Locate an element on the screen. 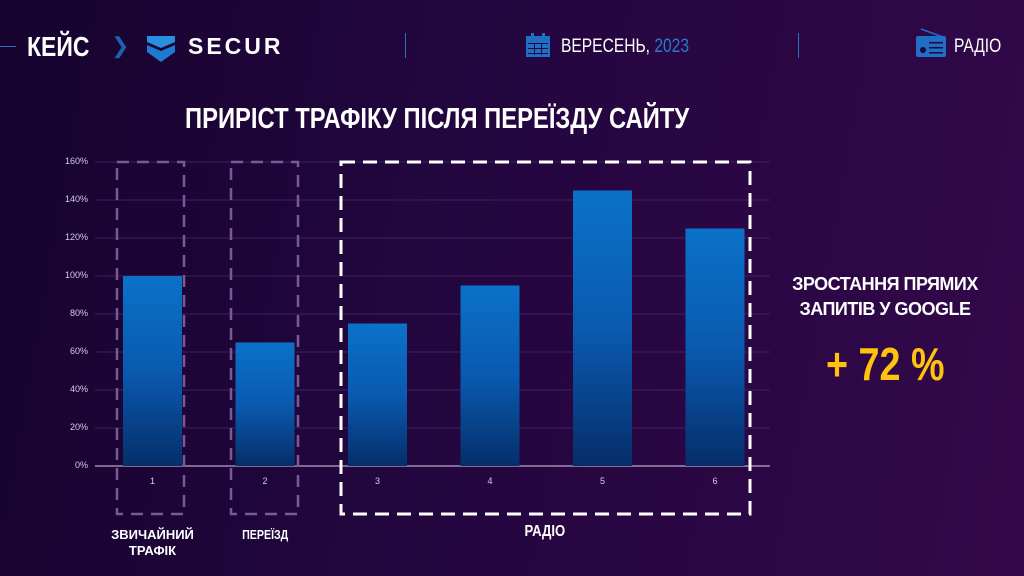 This screenshot has width=1024, height=576. group-label-normal: ЗВИЧАЙНИЙ ТРАФІК is located at coordinates (152, 543).